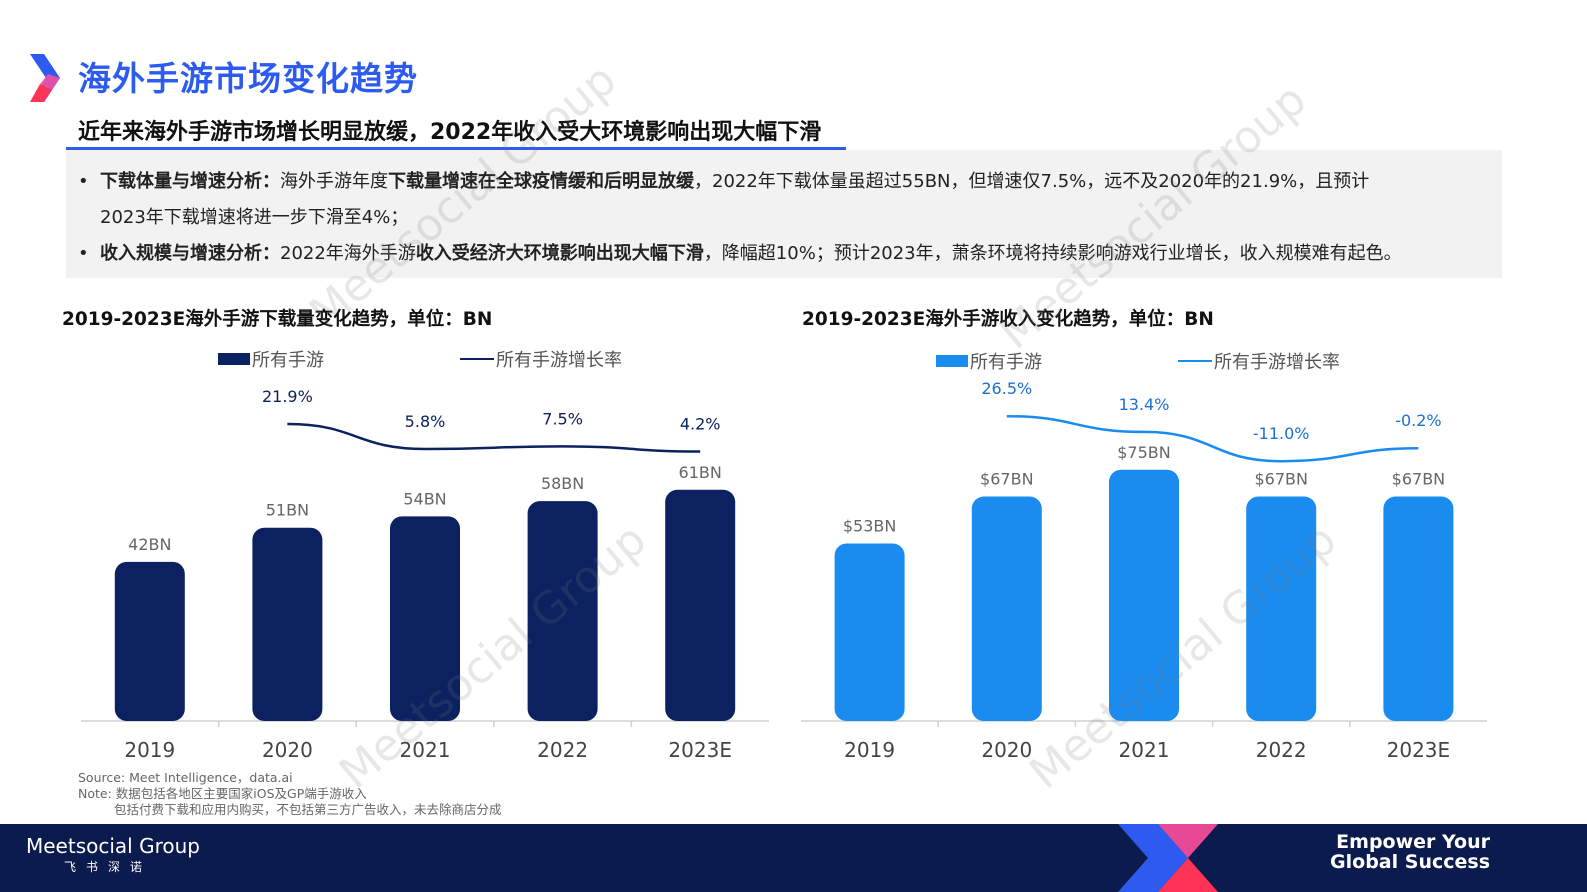  I want to click on bullet-emphasis: 收入受经济大环境影响出现大幅下滑, so click(559, 253).